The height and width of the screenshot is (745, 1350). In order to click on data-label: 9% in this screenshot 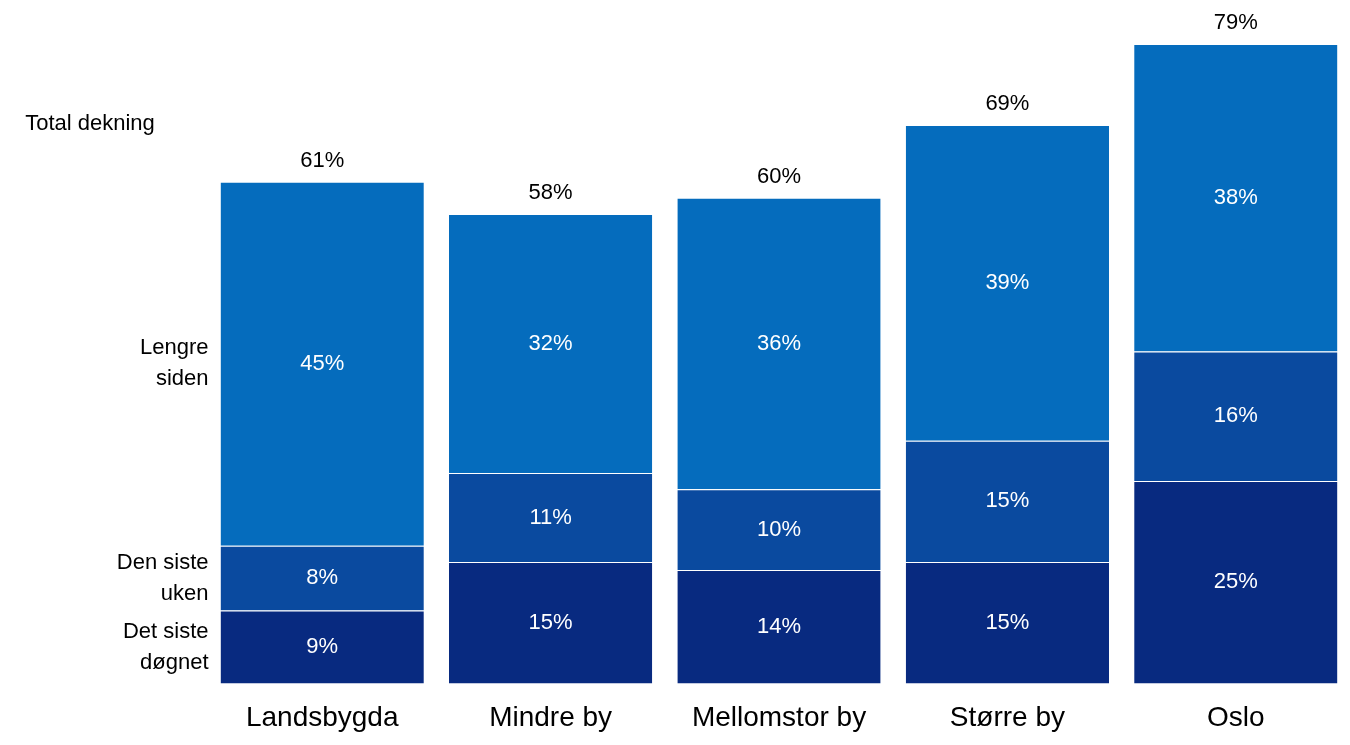, I will do `click(322, 646)`.